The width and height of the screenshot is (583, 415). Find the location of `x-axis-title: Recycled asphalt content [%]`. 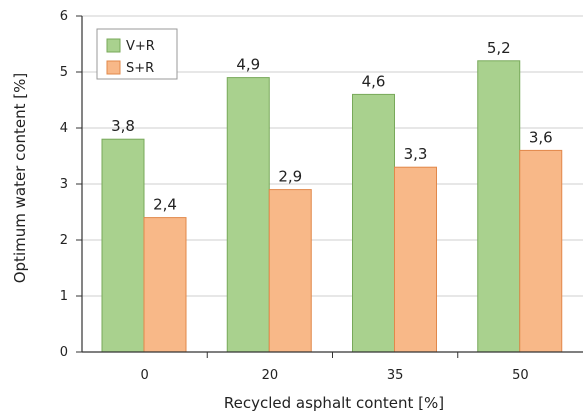

x-axis-title: Recycled asphalt content [%] is located at coordinates (334, 403).